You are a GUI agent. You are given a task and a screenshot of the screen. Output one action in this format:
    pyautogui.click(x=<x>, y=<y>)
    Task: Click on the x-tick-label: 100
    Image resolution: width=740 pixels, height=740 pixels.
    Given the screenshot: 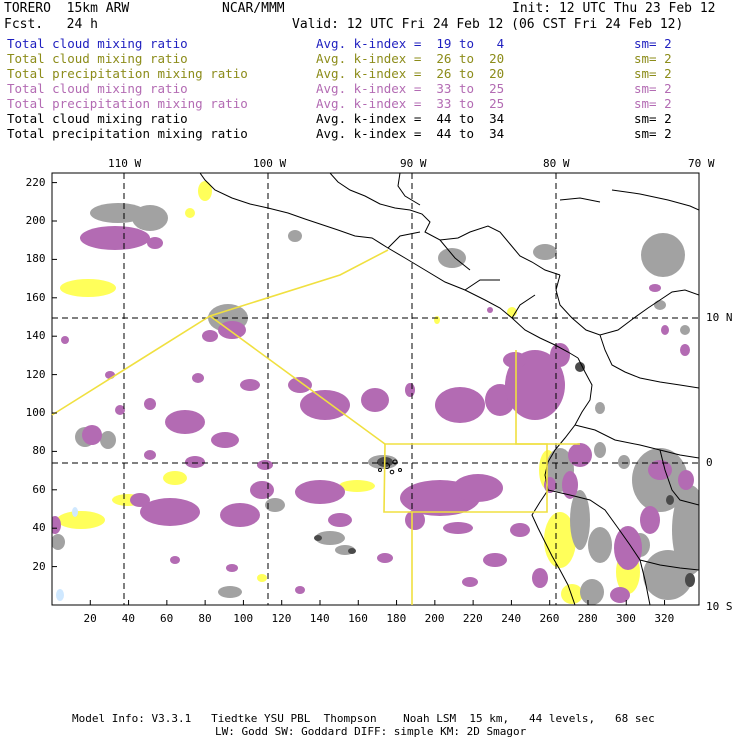 What is the action you would take?
    pyautogui.click(x=243, y=618)
    